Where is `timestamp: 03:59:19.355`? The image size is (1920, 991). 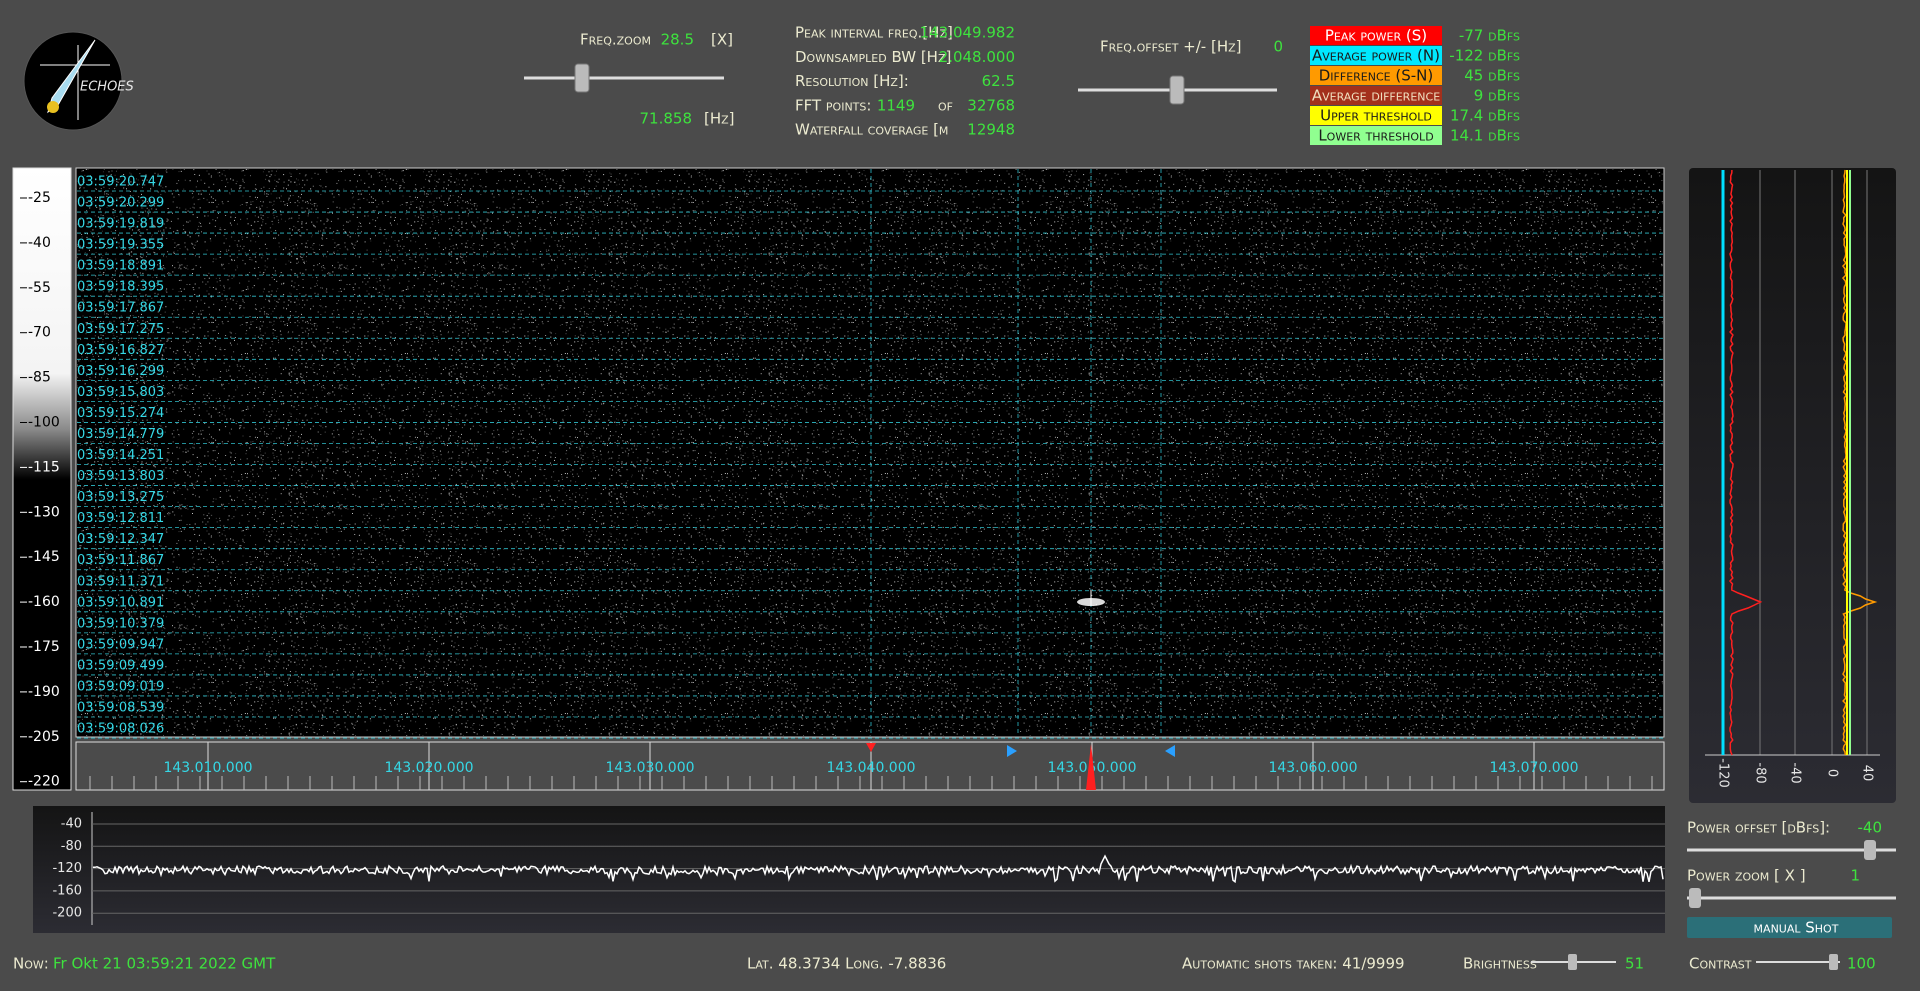 timestamp: 03:59:19.355 is located at coordinates (120, 245).